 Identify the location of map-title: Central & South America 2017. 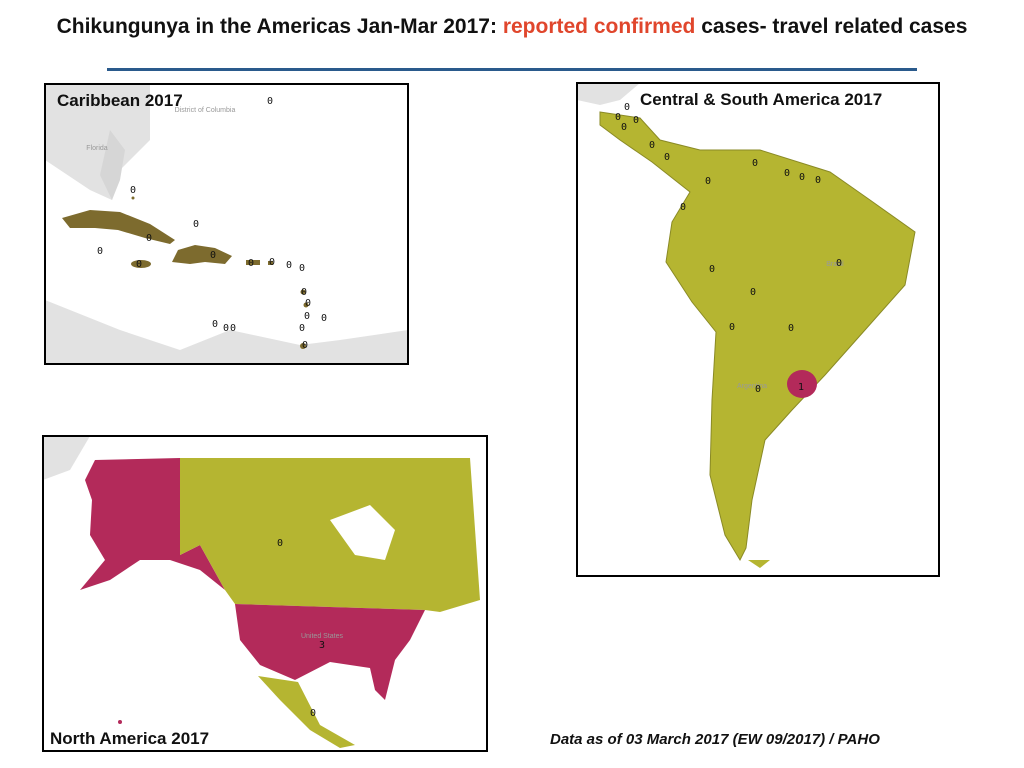
(761, 99).